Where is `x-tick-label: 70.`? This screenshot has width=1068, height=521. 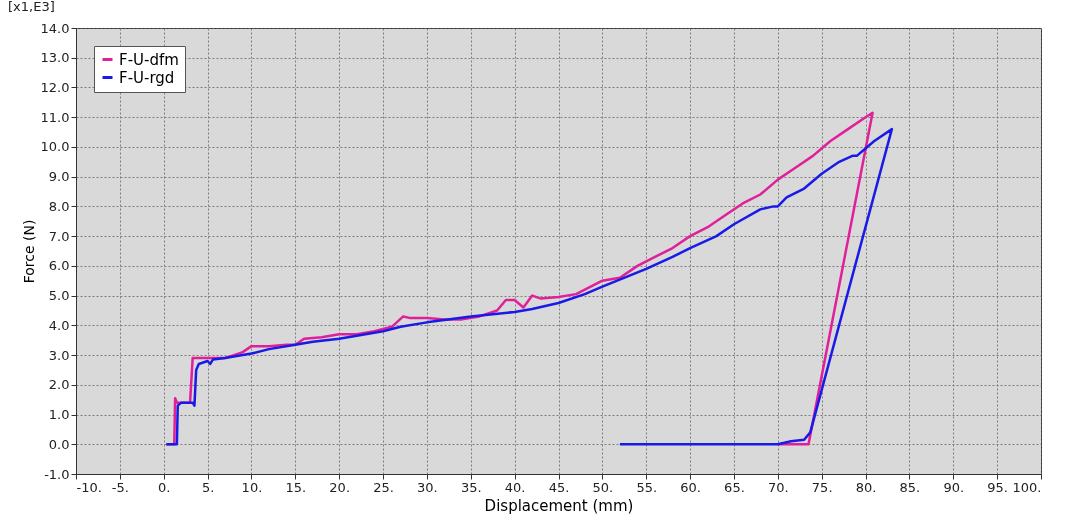 x-tick-label: 70. is located at coordinates (778, 487).